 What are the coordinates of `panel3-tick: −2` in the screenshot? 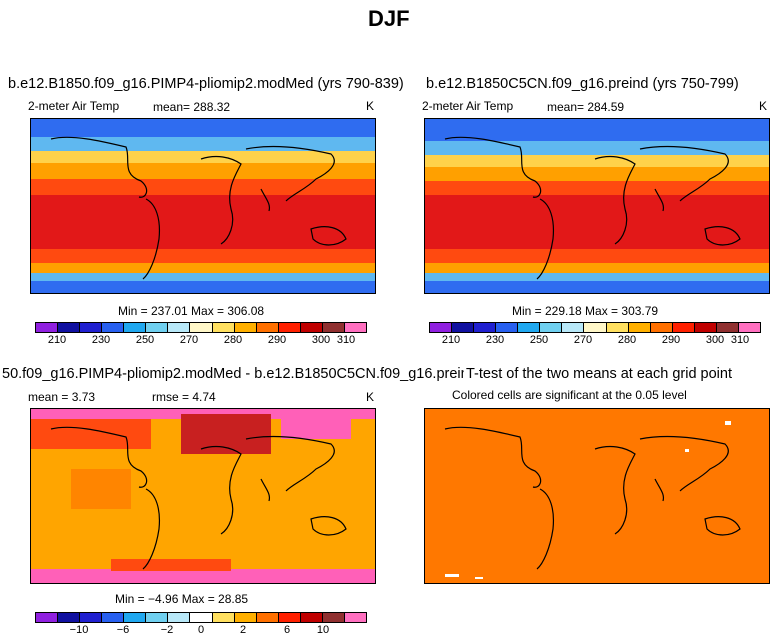 It's located at (167, 630).